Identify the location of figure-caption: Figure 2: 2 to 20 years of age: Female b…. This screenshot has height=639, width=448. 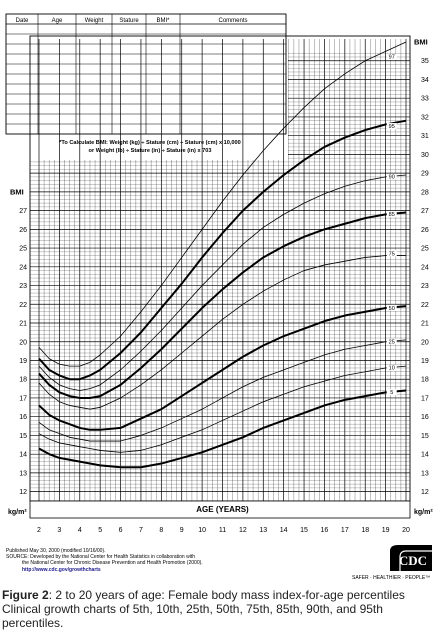
(224, 609).